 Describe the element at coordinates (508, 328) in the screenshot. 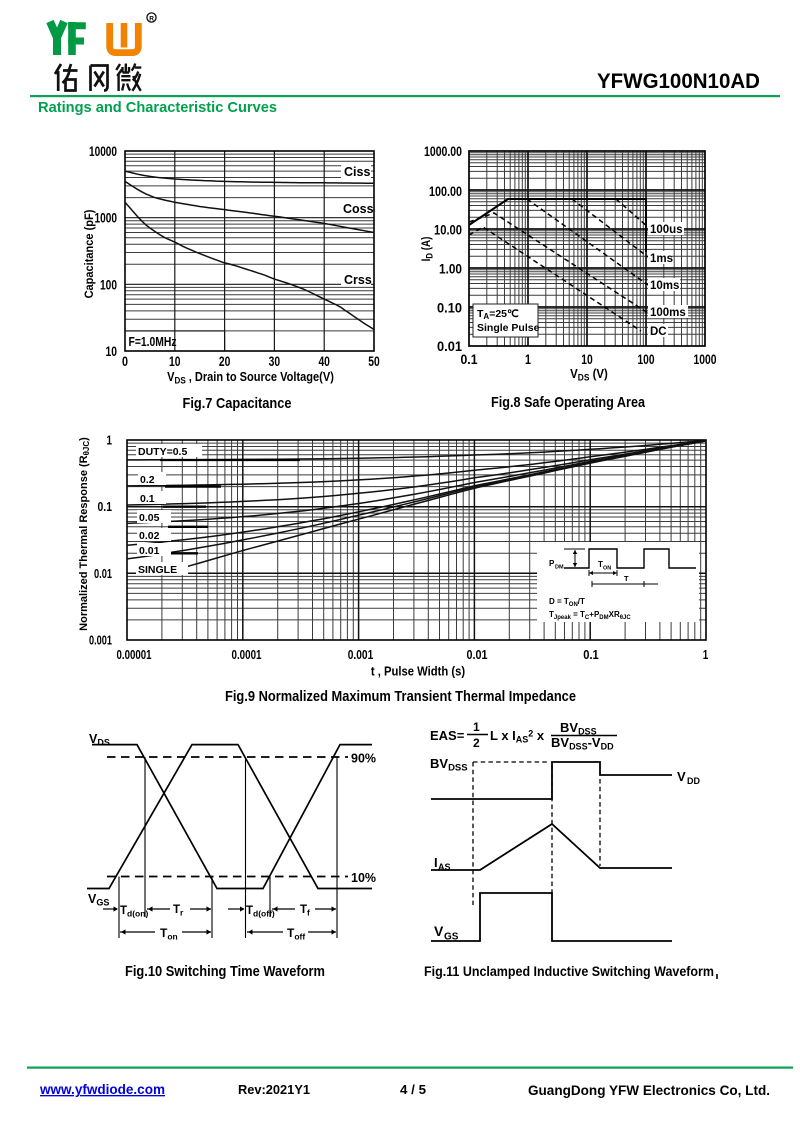

I see `svg-text: Single Pulse` at that location.